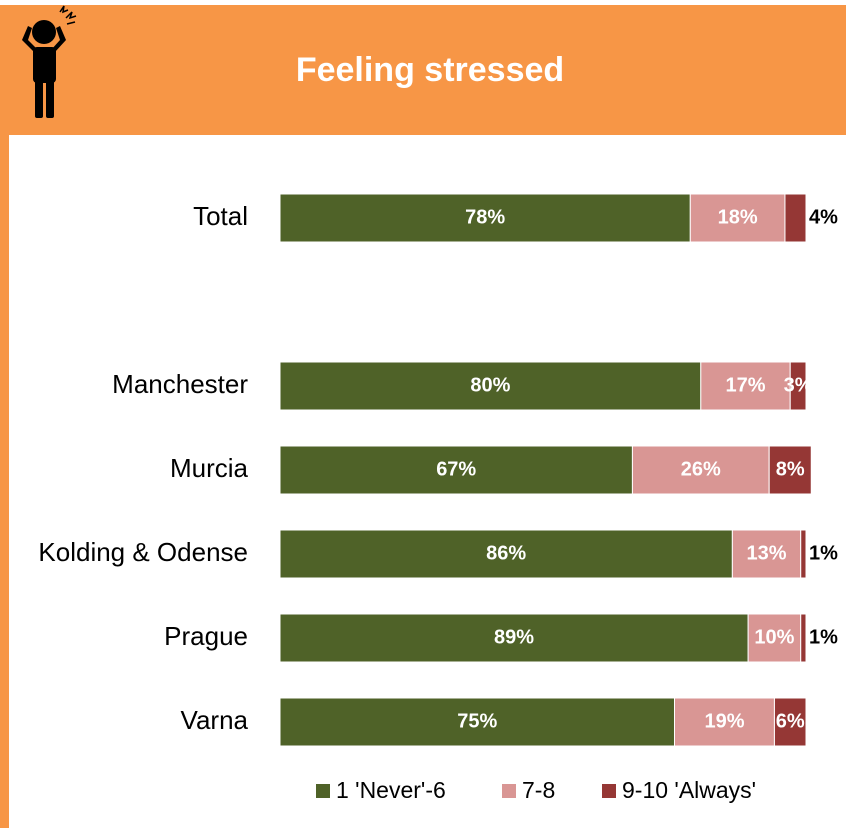 This screenshot has height=828, width=846. I want to click on chart-title: Feeling stressed, so click(430, 70).